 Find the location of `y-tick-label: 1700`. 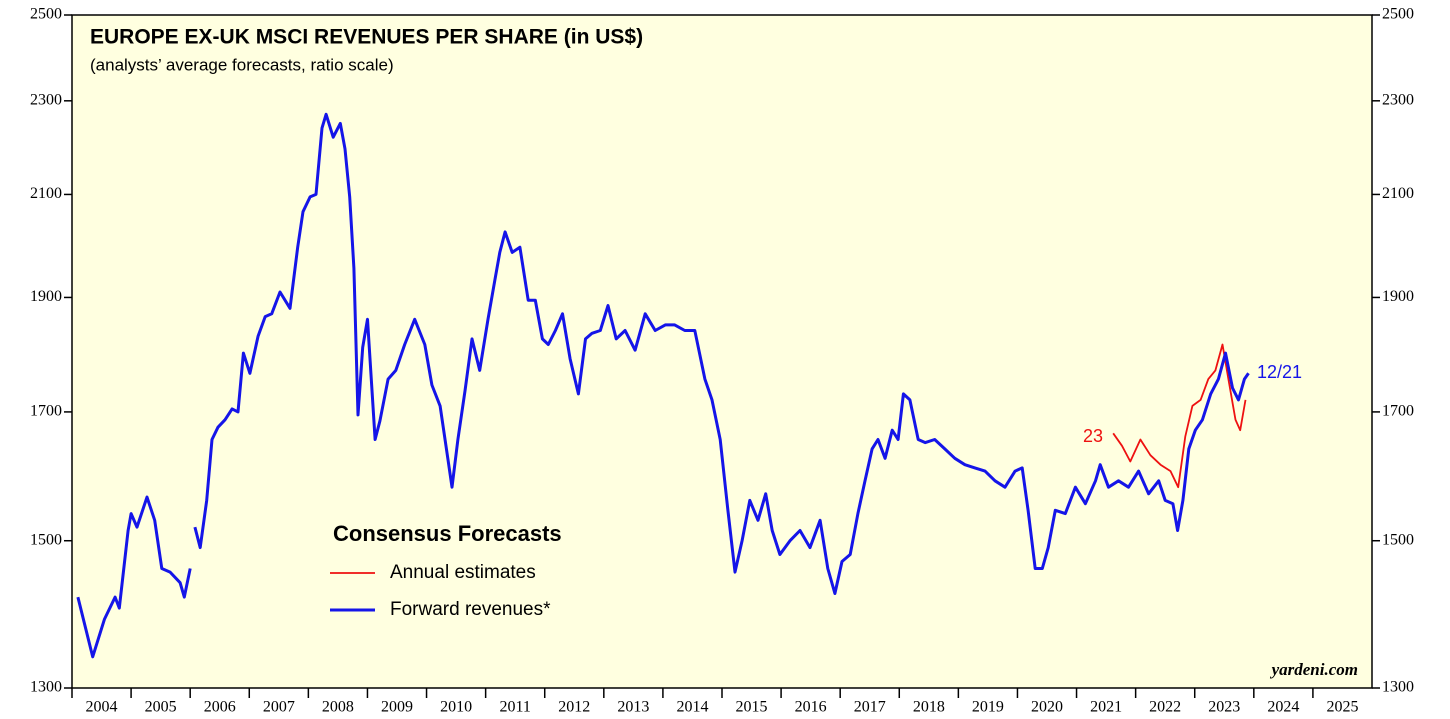

y-tick-label: 1700 is located at coordinates (46, 411).